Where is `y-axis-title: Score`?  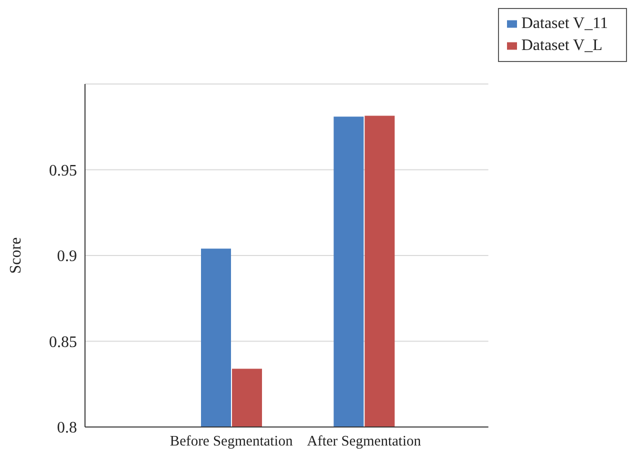
y-axis-title: Score is located at coordinates (16, 255).